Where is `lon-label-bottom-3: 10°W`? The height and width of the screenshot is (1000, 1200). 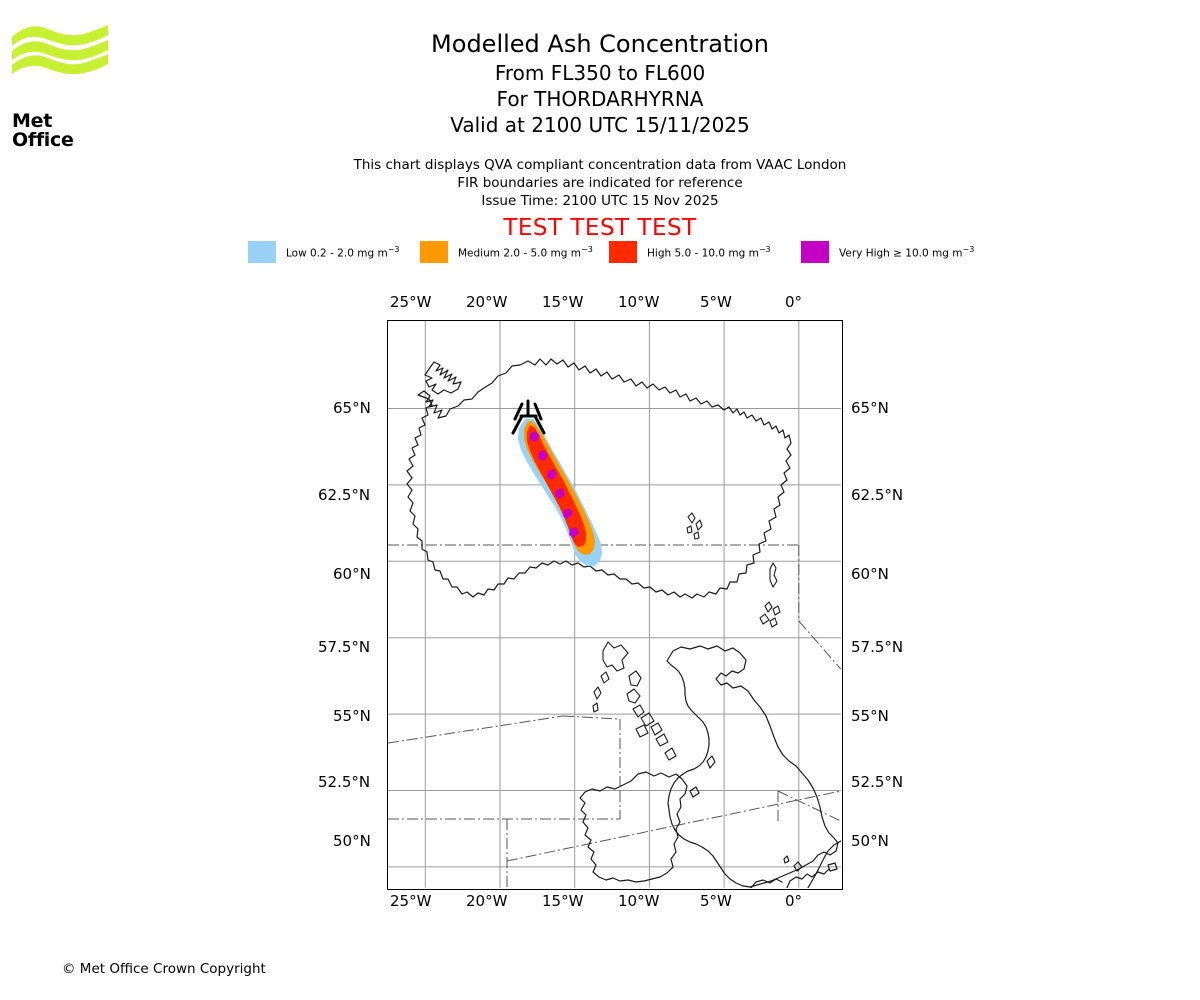 lon-label-bottom-3: 10°W is located at coordinates (639, 901).